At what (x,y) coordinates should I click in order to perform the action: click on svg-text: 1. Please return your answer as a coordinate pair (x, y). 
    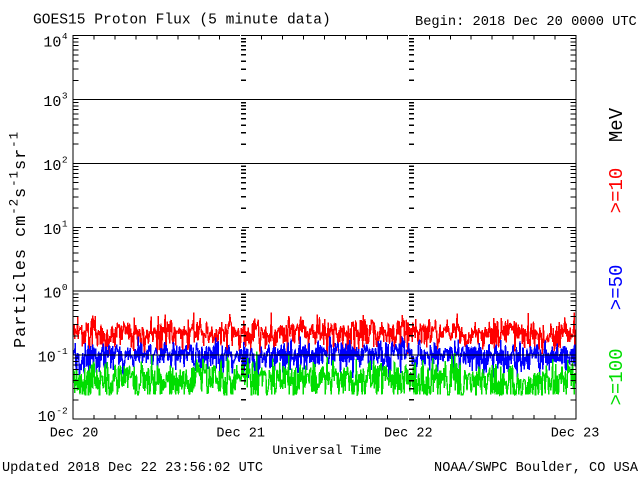
    Looking at the image, I should click on (65, 223).